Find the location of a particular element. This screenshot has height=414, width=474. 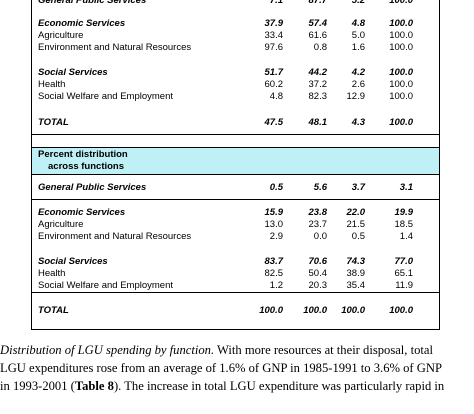

row-value: 35.4 is located at coordinates (356, 285).